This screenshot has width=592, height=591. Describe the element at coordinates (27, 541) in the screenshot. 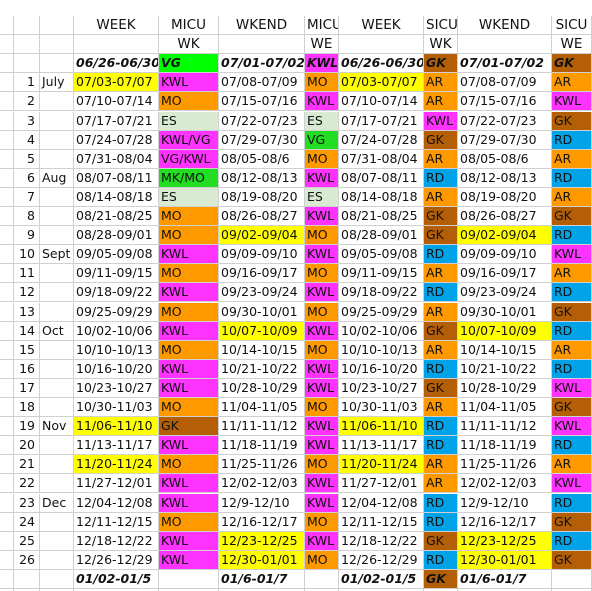

I see `row-number: 25` at that location.